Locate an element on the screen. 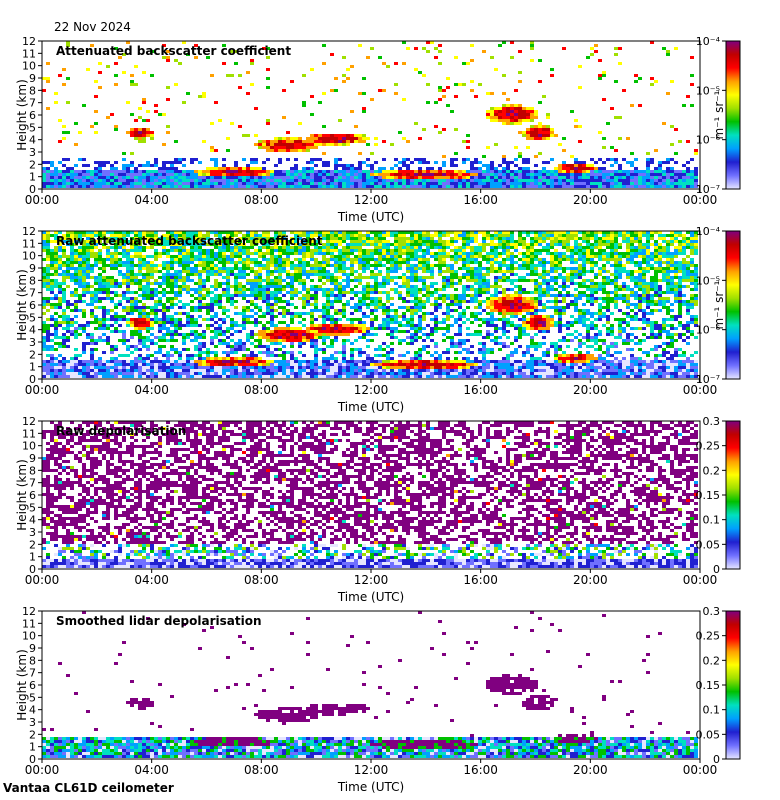  panel-title: Attenuated backscatter coefficient is located at coordinates (173, 51).